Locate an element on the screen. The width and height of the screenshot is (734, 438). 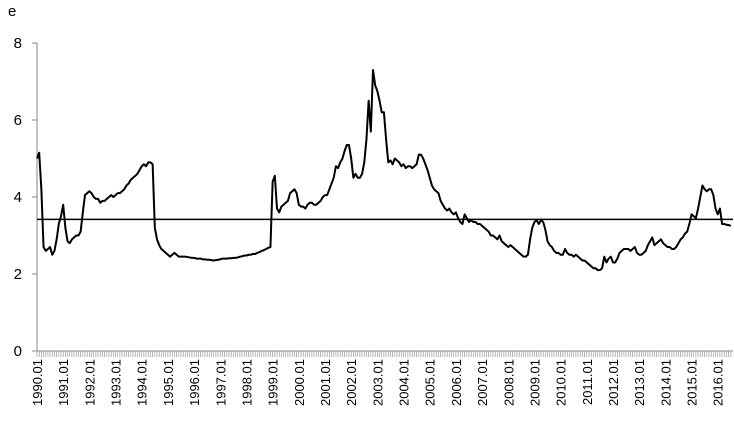
x-tick-label: 2015.01 is located at coordinates (692, 382).